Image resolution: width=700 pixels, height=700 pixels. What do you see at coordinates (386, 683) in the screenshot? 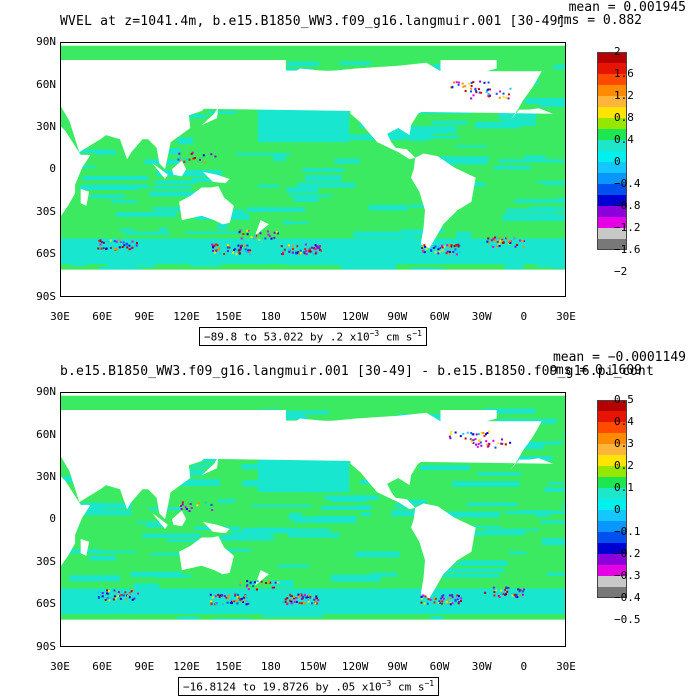
I see `range-exponent: −3` at bounding box center [386, 683].